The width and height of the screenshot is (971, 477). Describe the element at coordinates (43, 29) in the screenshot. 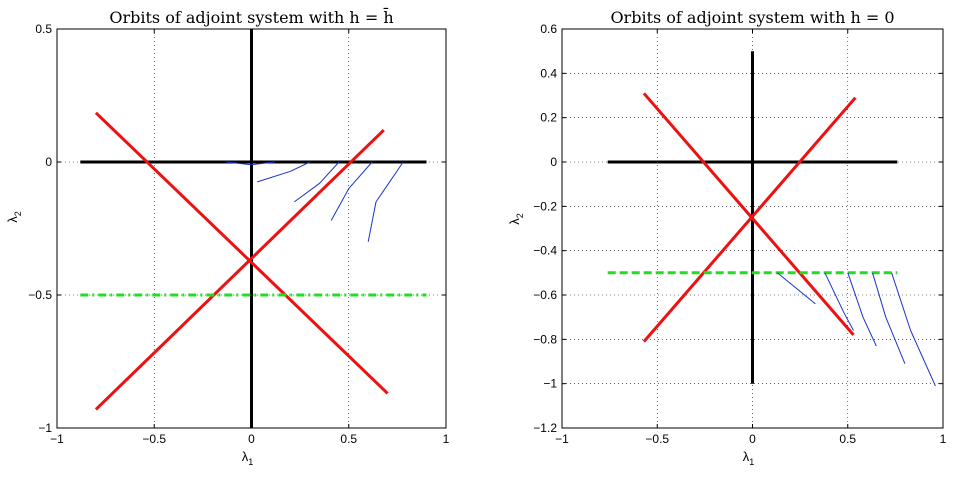

I see `y-tick-label: 0.5` at that location.